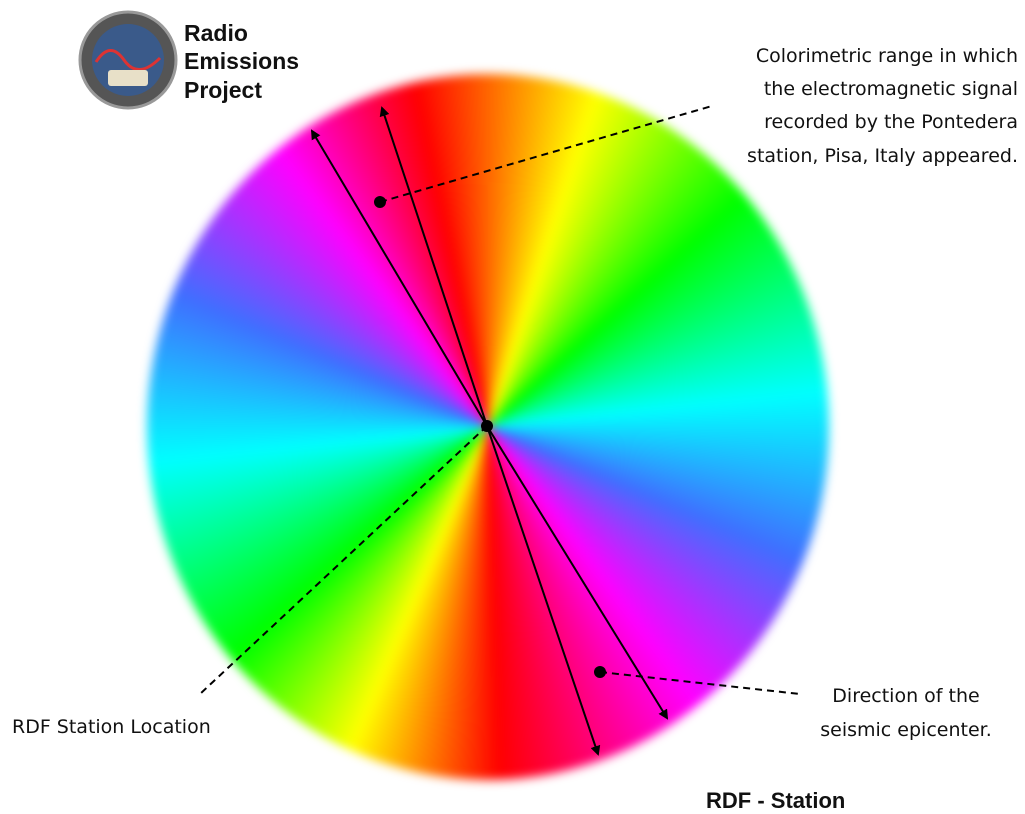 The width and height of the screenshot is (1025, 814). What do you see at coordinates (223, 90) in the screenshot?
I see `logo-text: Project` at bounding box center [223, 90].